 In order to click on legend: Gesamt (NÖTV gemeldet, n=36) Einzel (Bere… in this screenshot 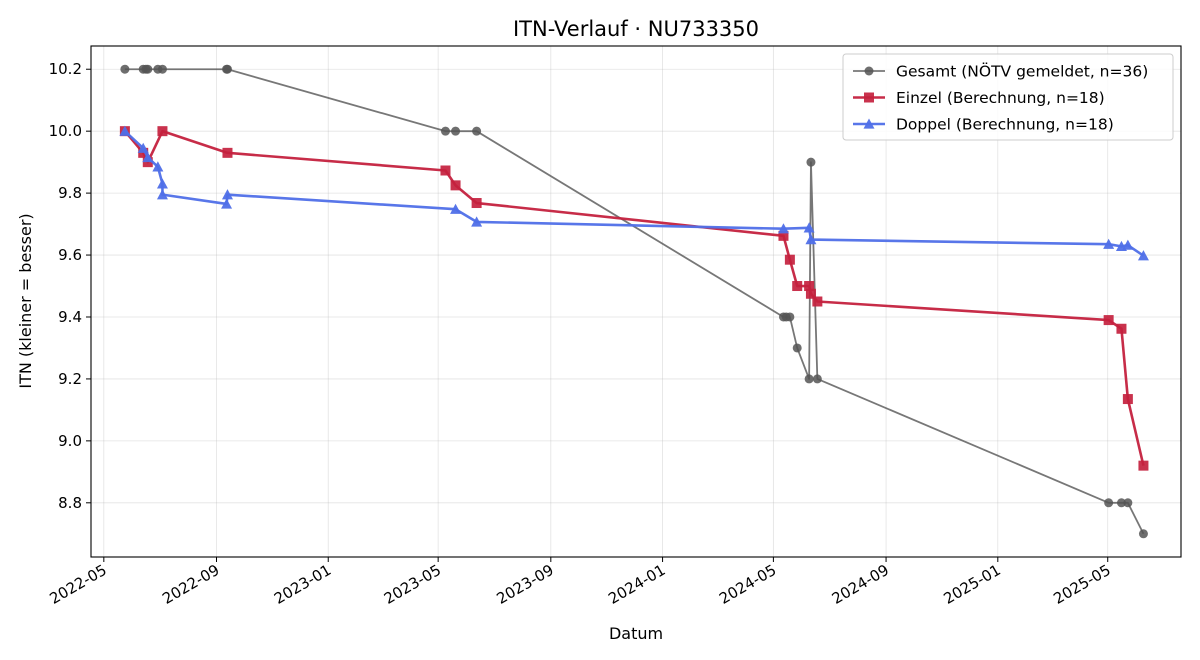, I will do `click(1008, 97)`.